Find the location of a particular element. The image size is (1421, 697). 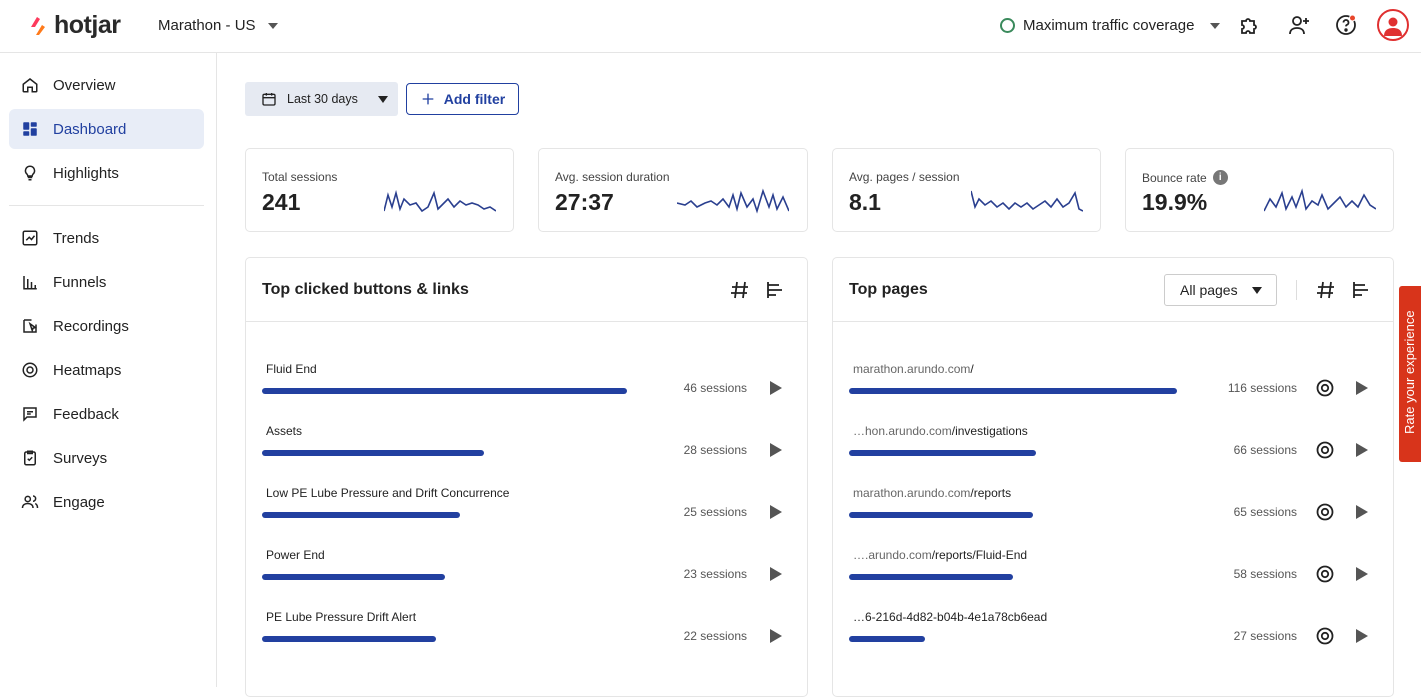

traffic-label: Maximum traffic coverage is located at coordinates (1109, 25).